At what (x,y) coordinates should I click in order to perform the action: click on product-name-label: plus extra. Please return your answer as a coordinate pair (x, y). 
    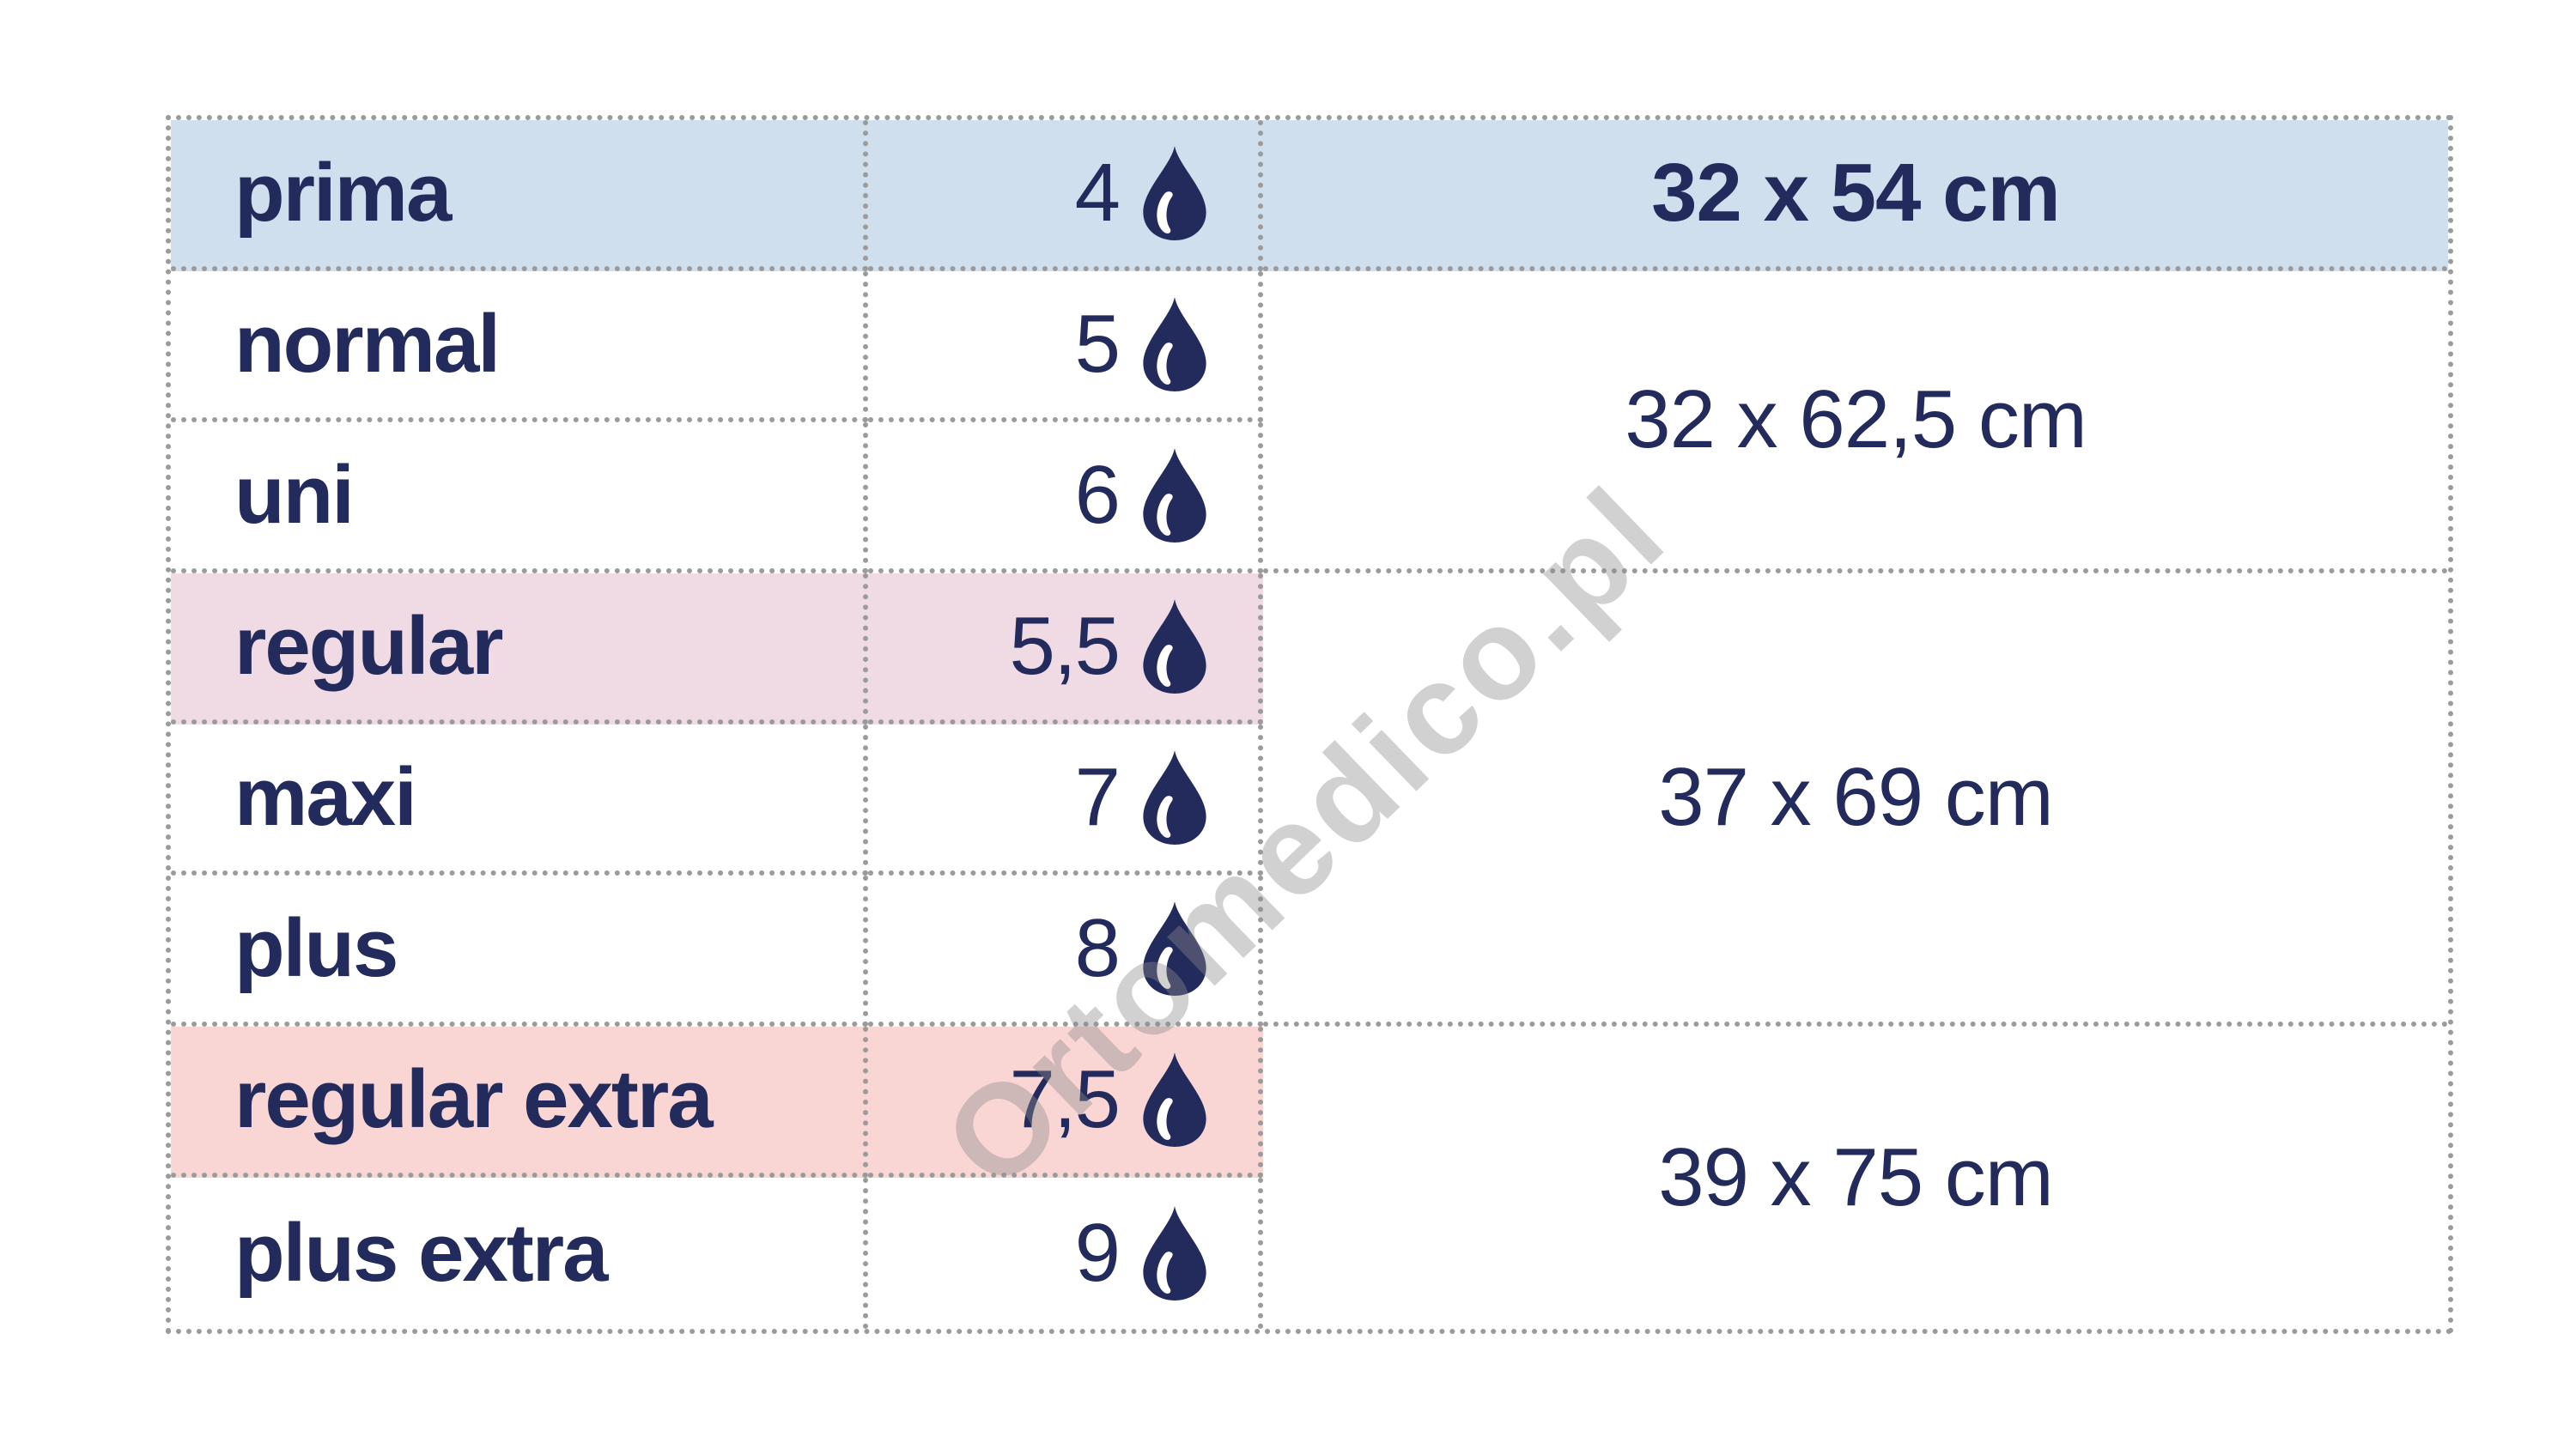
    Looking at the image, I should click on (421, 1253).